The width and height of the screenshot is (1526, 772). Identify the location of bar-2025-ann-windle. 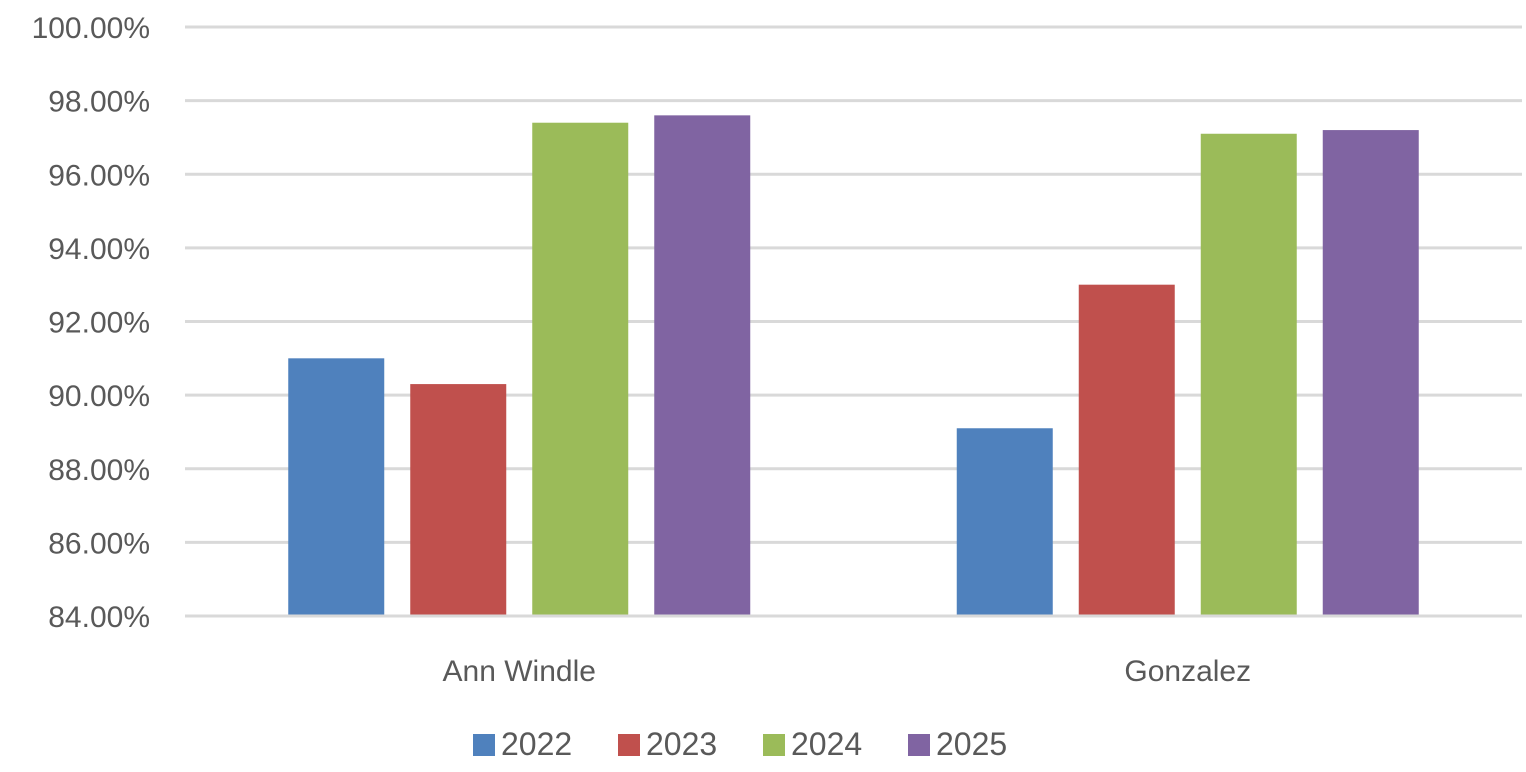
(702, 365).